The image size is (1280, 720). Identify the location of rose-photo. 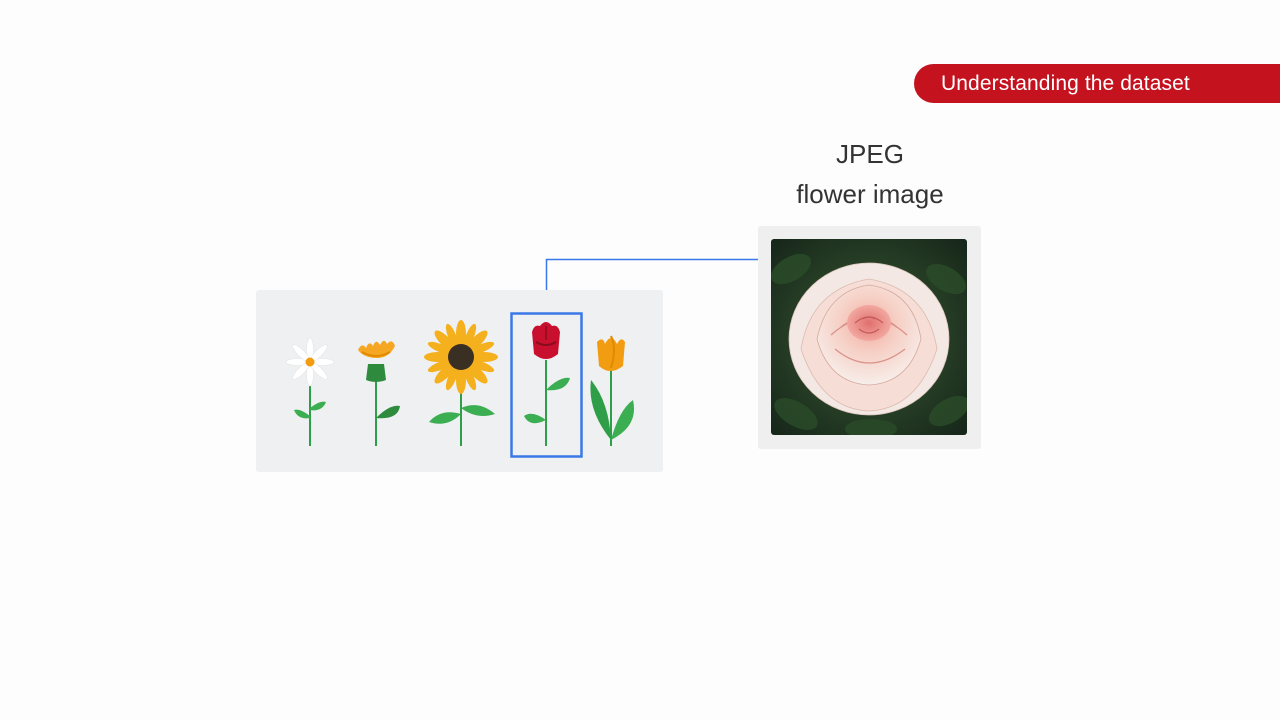
(869, 337).